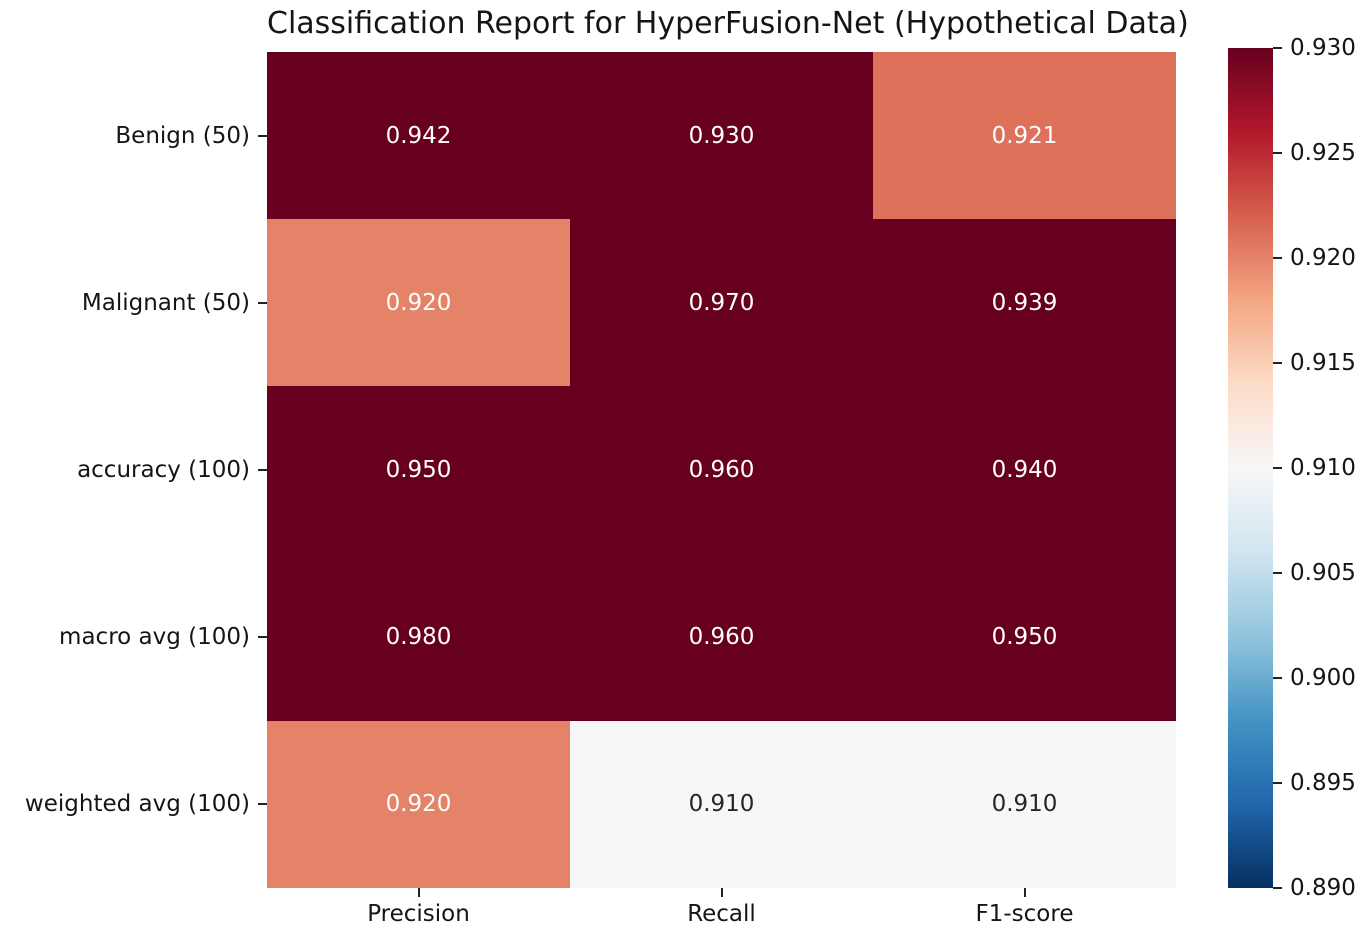 Image resolution: width=1362 pixels, height=933 pixels. I want to click on cell-value: 0.939, so click(1024, 302).